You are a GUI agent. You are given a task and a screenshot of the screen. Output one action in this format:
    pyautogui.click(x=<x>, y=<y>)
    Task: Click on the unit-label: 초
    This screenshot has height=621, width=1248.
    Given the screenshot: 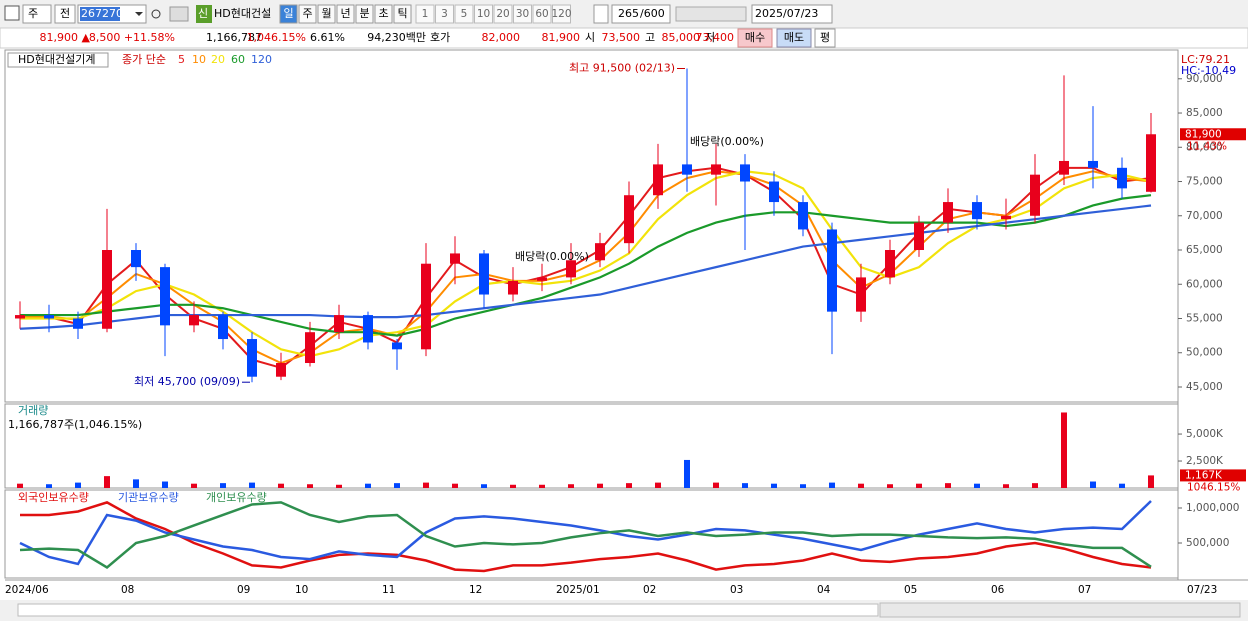 What is the action you would take?
    pyautogui.click(x=383, y=13)
    